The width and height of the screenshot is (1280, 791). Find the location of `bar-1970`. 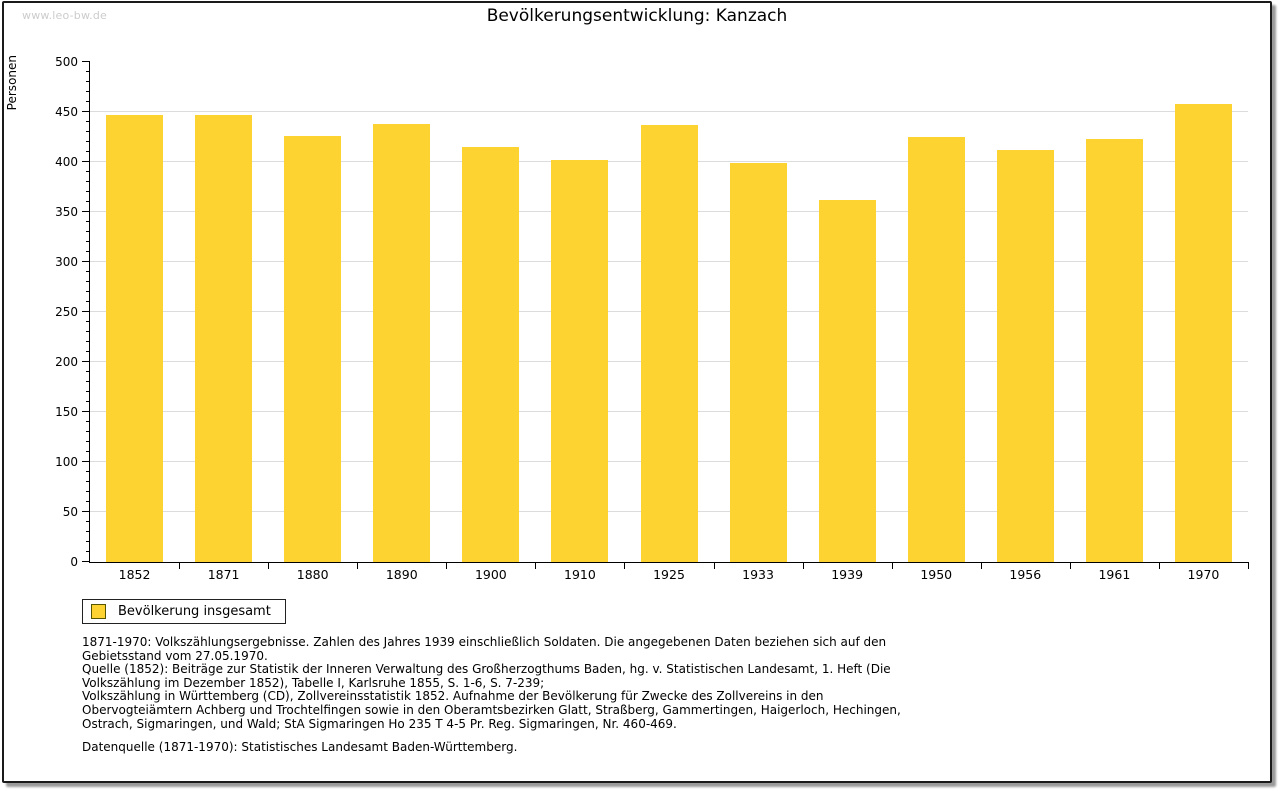

bar-1970 is located at coordinates (1203, 333).